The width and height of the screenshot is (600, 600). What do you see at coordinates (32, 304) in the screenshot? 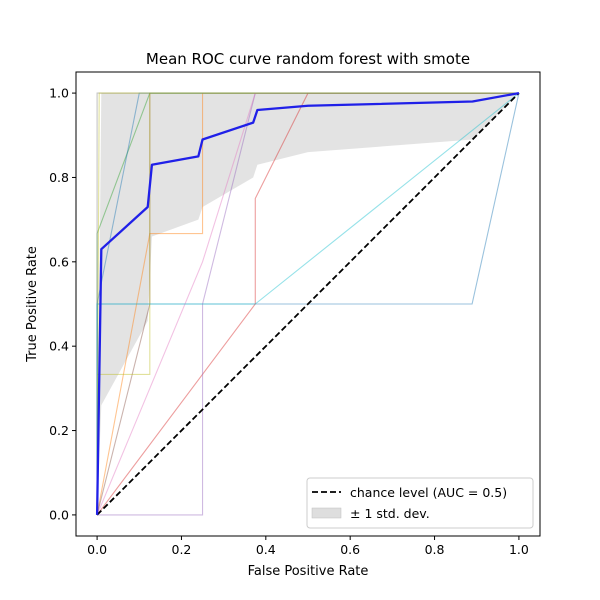
I see `y-axis-label: True Positive Rate` at bounding box center [32, 304].